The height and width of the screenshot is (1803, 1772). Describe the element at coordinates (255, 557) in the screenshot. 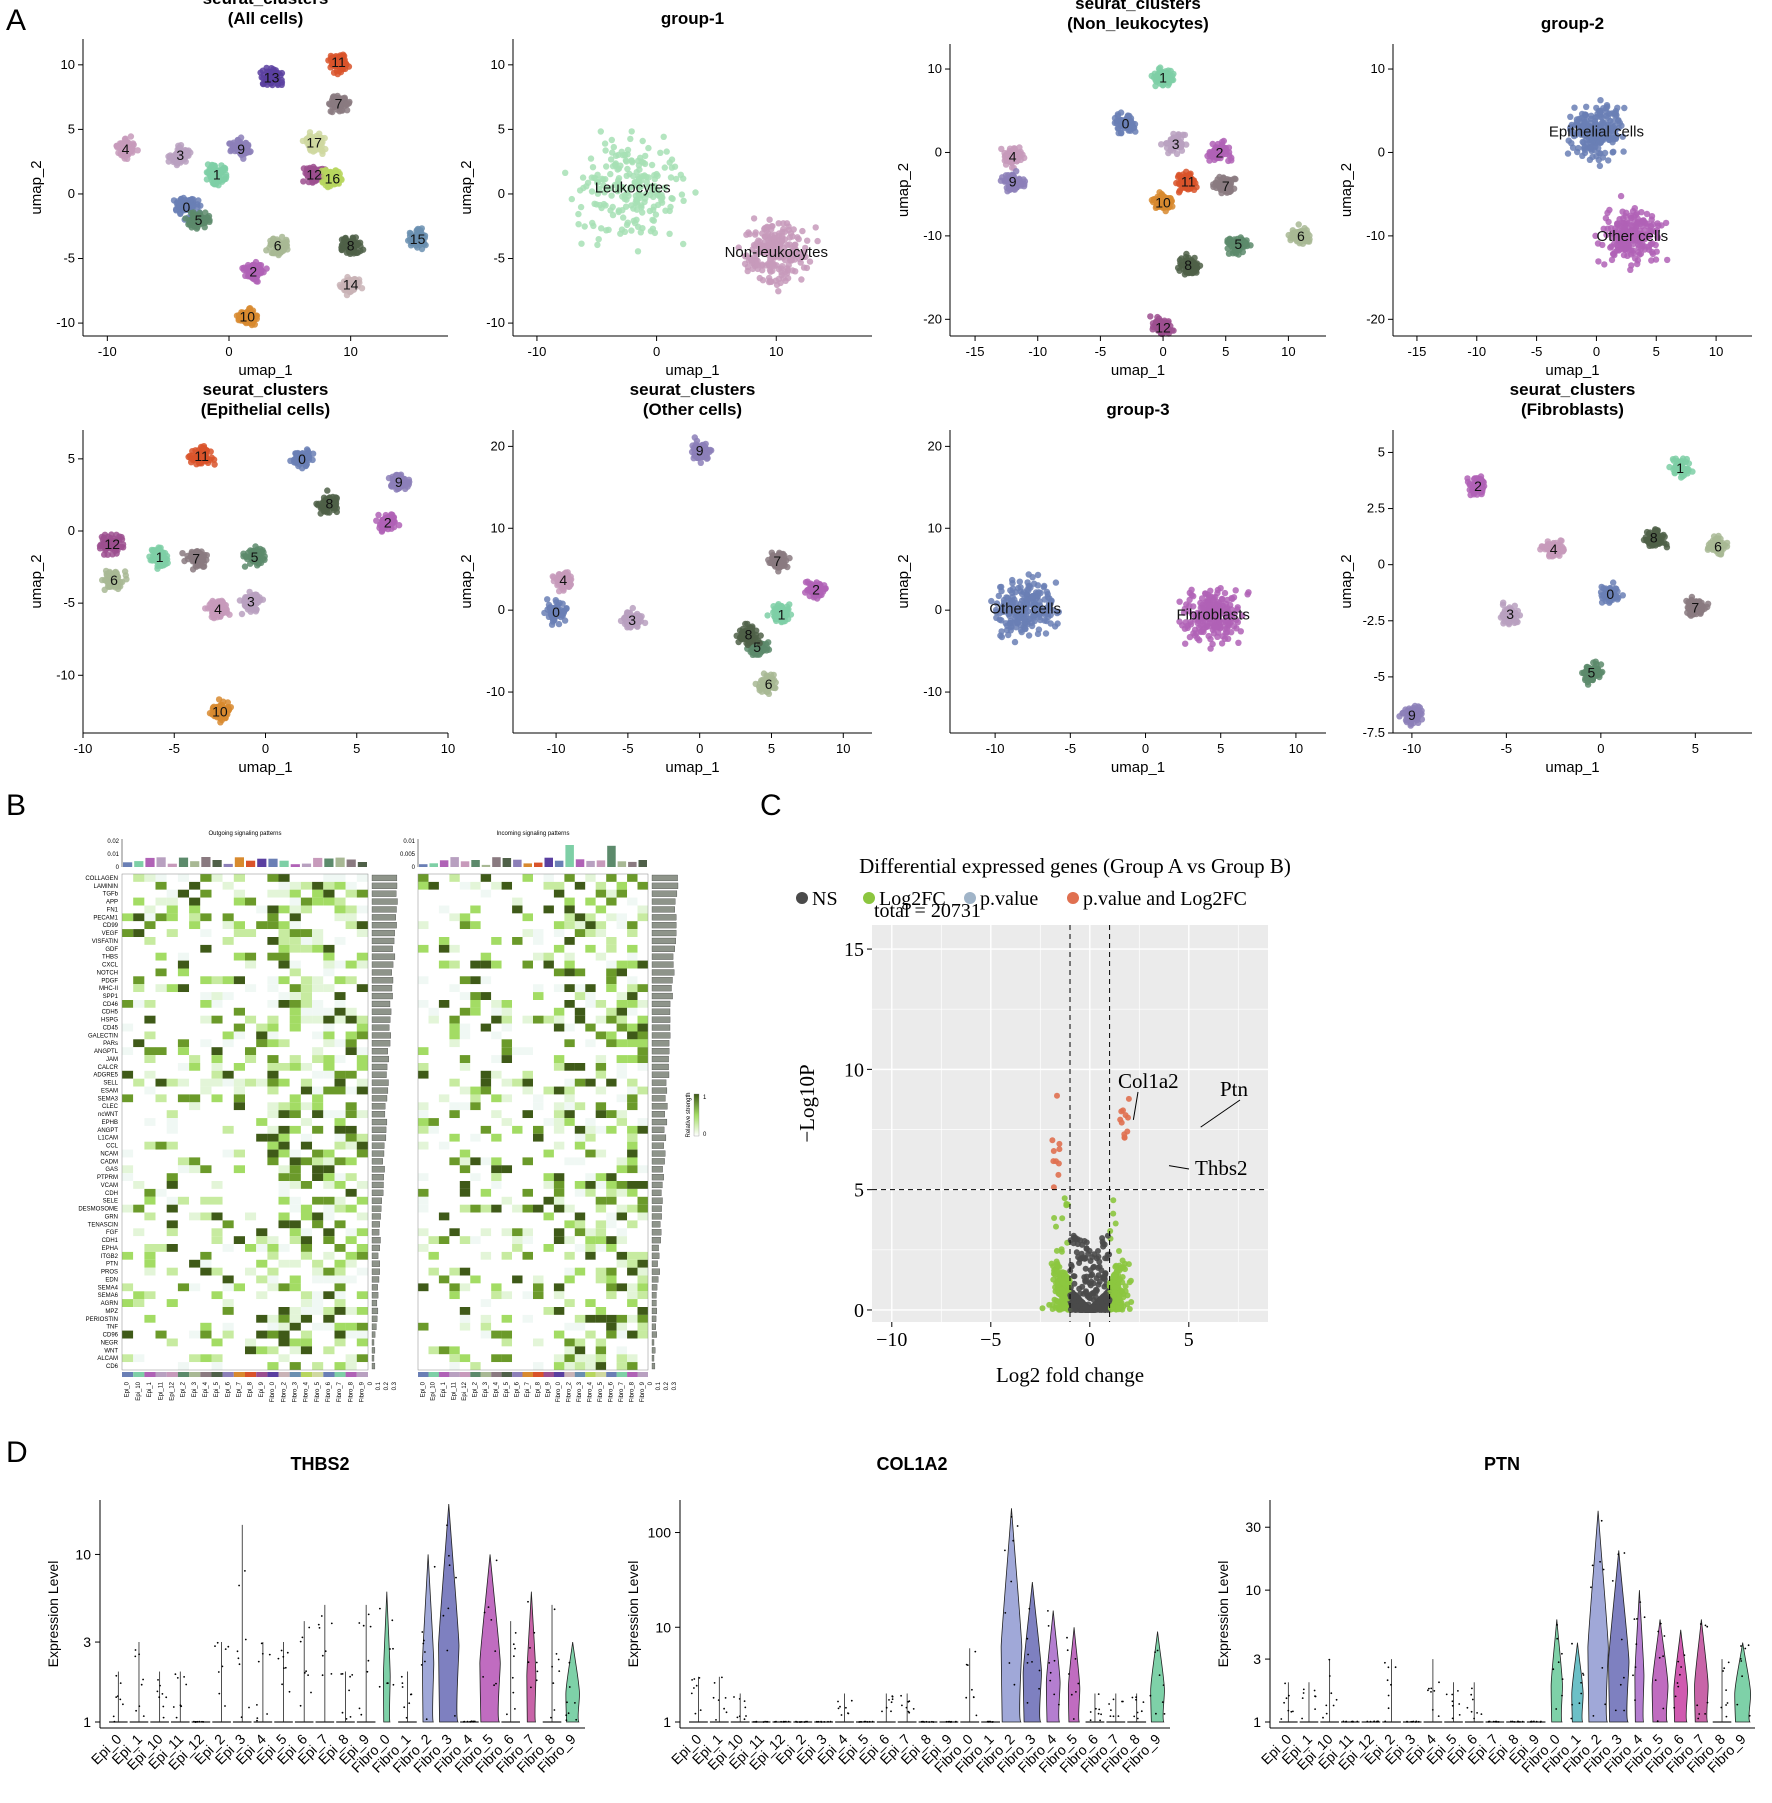

I see `cluster-label: 5` at that location.